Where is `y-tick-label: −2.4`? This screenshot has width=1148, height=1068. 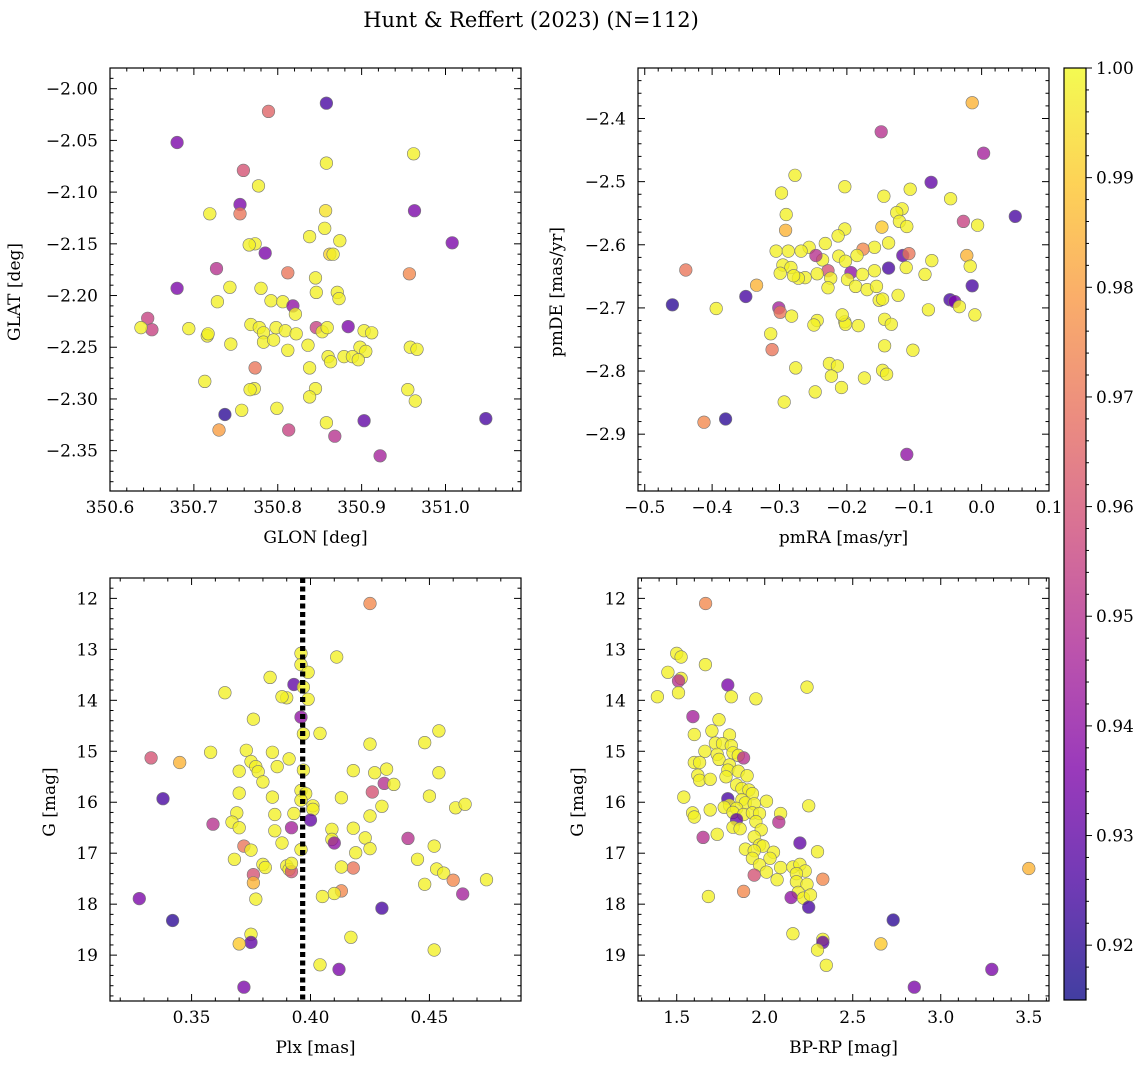
y-tick-label: −2.4 is located at coordinates (605, 120).